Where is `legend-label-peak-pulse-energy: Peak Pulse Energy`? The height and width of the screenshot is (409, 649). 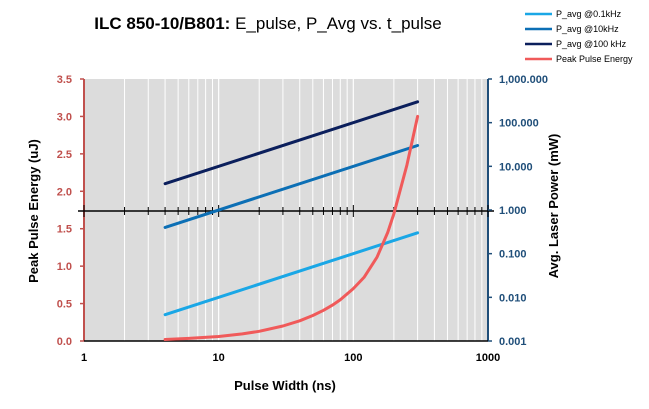 legend-label-peak-pulse-energy: Peak Pulse Energy is located at coordinates (594, 59).